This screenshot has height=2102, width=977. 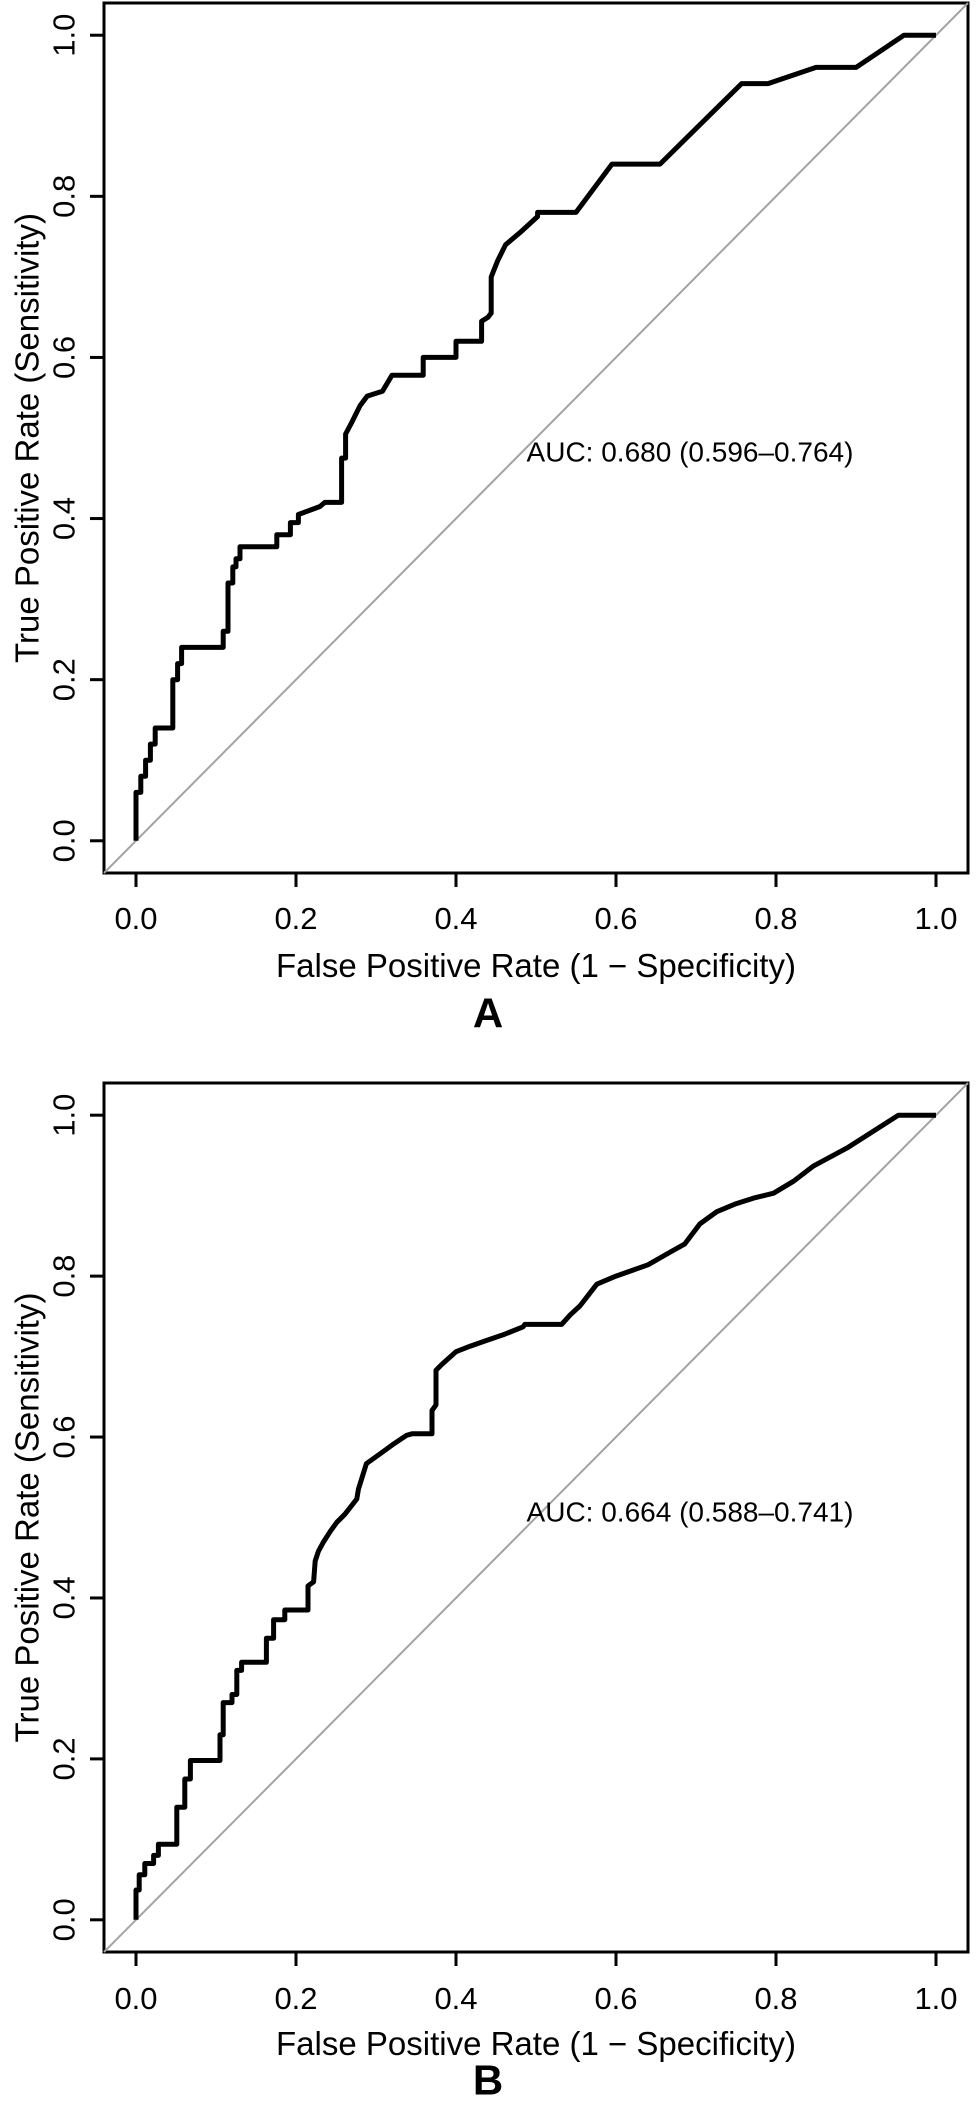 I want to click on auc-annotation: AUC: 0.664 (0.588–0.741), so click(x=690, y=1512).